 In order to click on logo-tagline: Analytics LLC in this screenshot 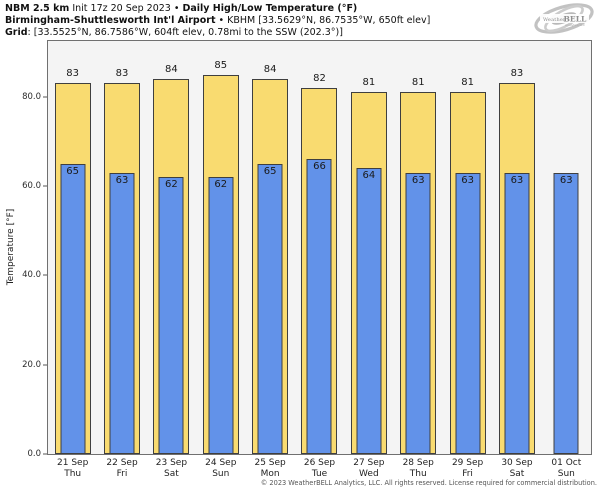, I will do `click(575, 25)`.